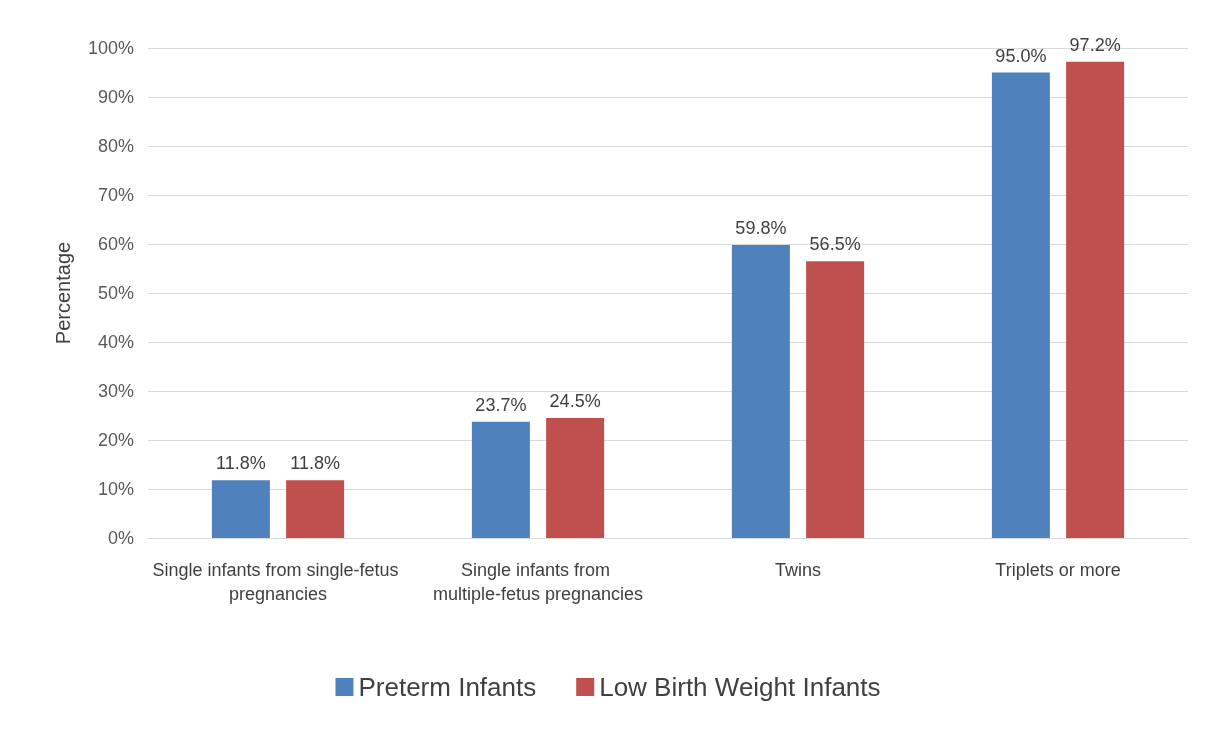 The image size is (1217, 733). I want to click on y-tick-label: 0%, so click(120, 538).